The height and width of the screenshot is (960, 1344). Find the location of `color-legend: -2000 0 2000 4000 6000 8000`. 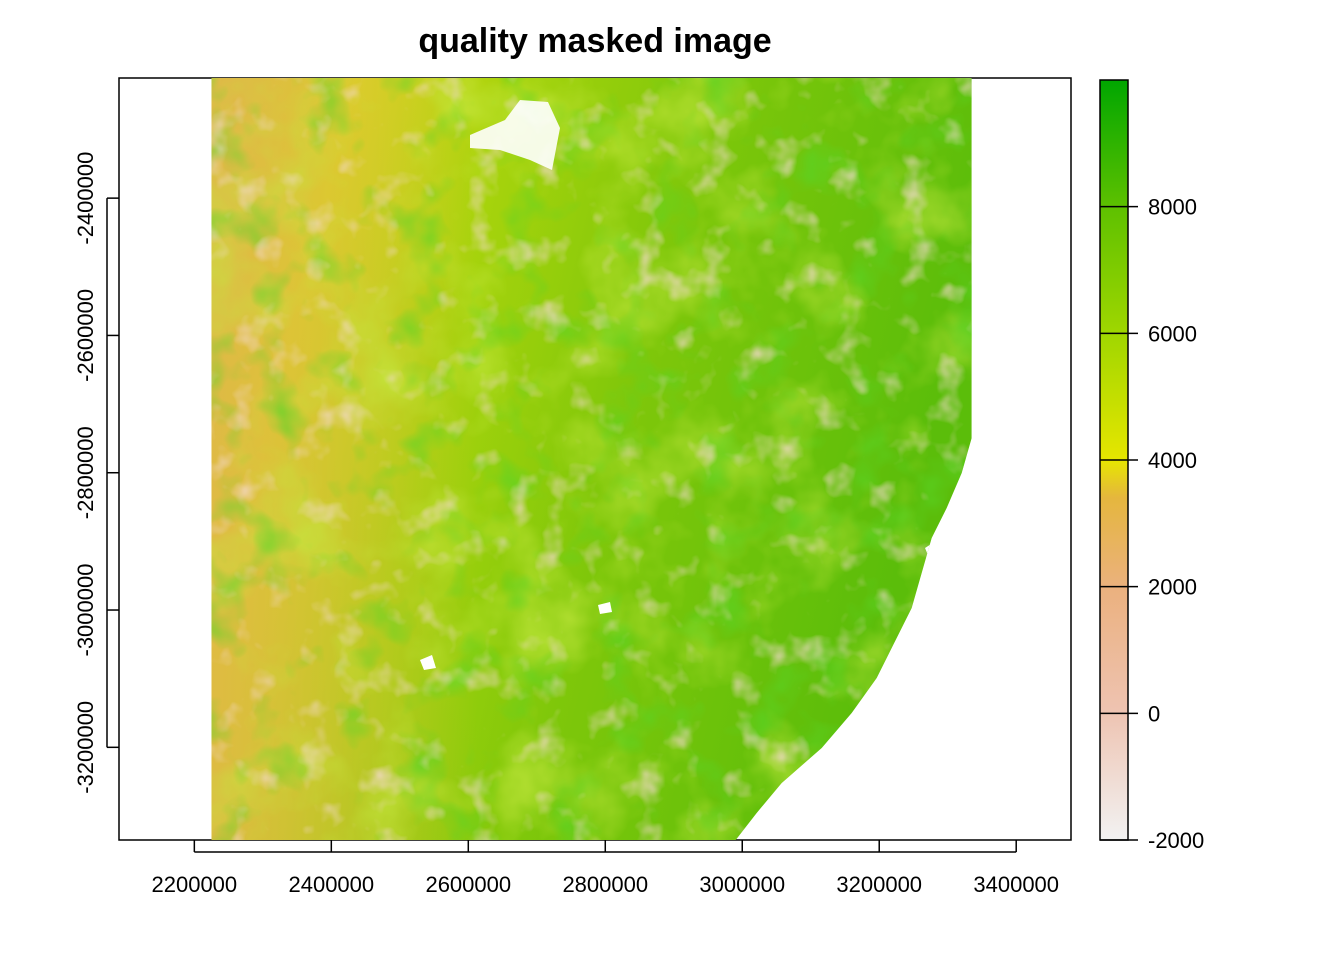

color-legend: -2000 0 2000 4000 6000 8000 is located at coordinates (1151, 466).